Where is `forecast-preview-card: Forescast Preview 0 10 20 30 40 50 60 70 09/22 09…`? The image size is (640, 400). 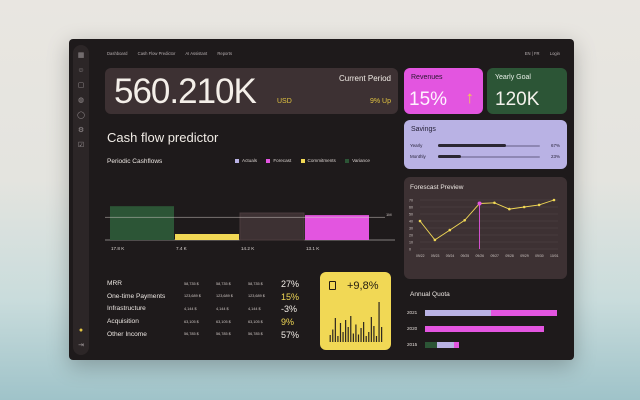
forecast-preview-card: Forescast Preview 0 10 20 30 40 50 60 70 09/22 09… is located at coordinates (485, 228).